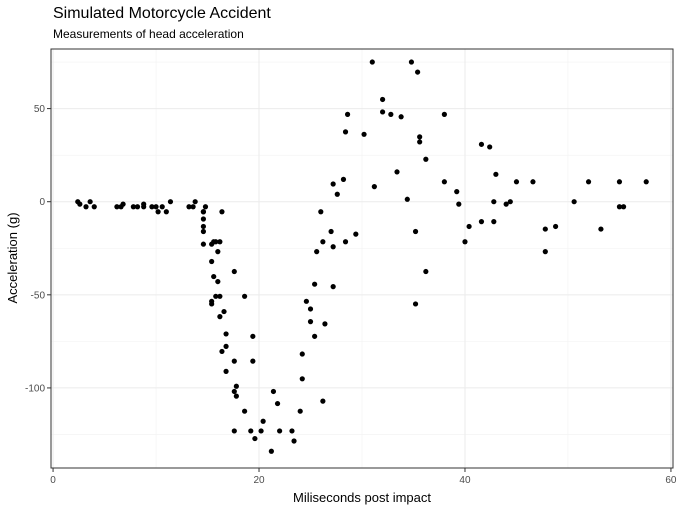 The height and width of the screenshot is (510, 680). What do you see at coordinates (671, 480) in the screenshot?
I see `x-tick-label: 60` at bounding box center [671, 480].